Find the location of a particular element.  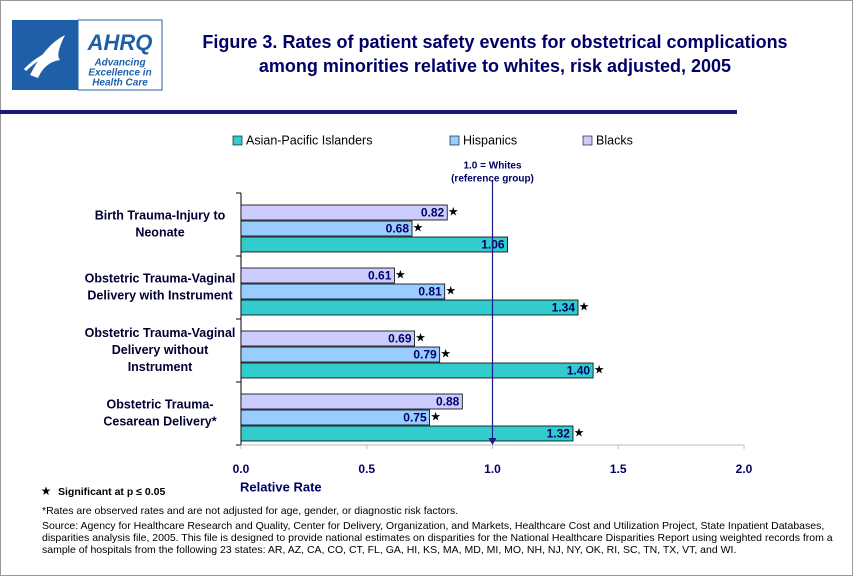

x-tick-label: 2.0 is located at coordinates (744, 469).